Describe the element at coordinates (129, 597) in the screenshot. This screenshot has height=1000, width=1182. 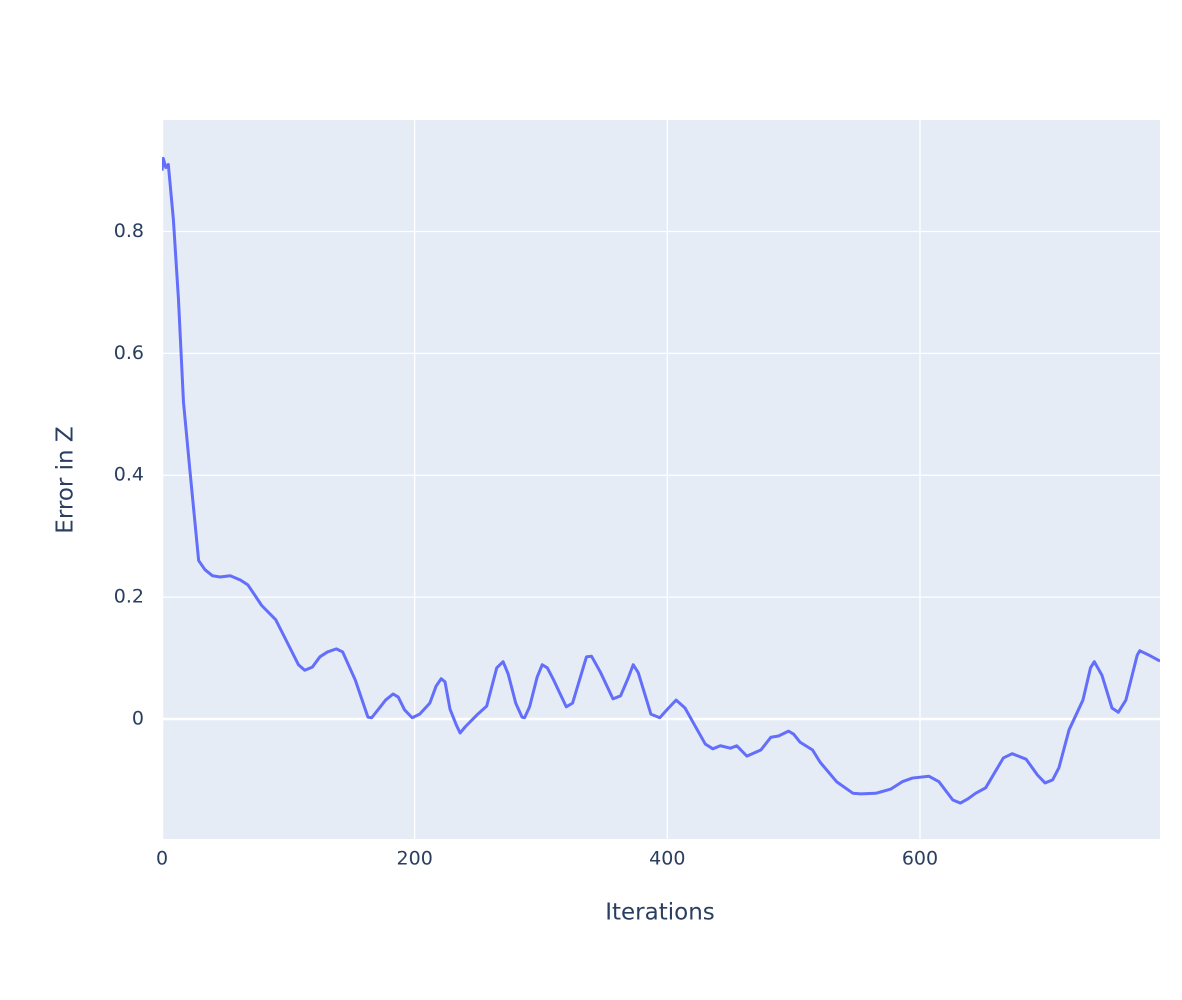
I see `y-tick-label: 0.2` at that location.